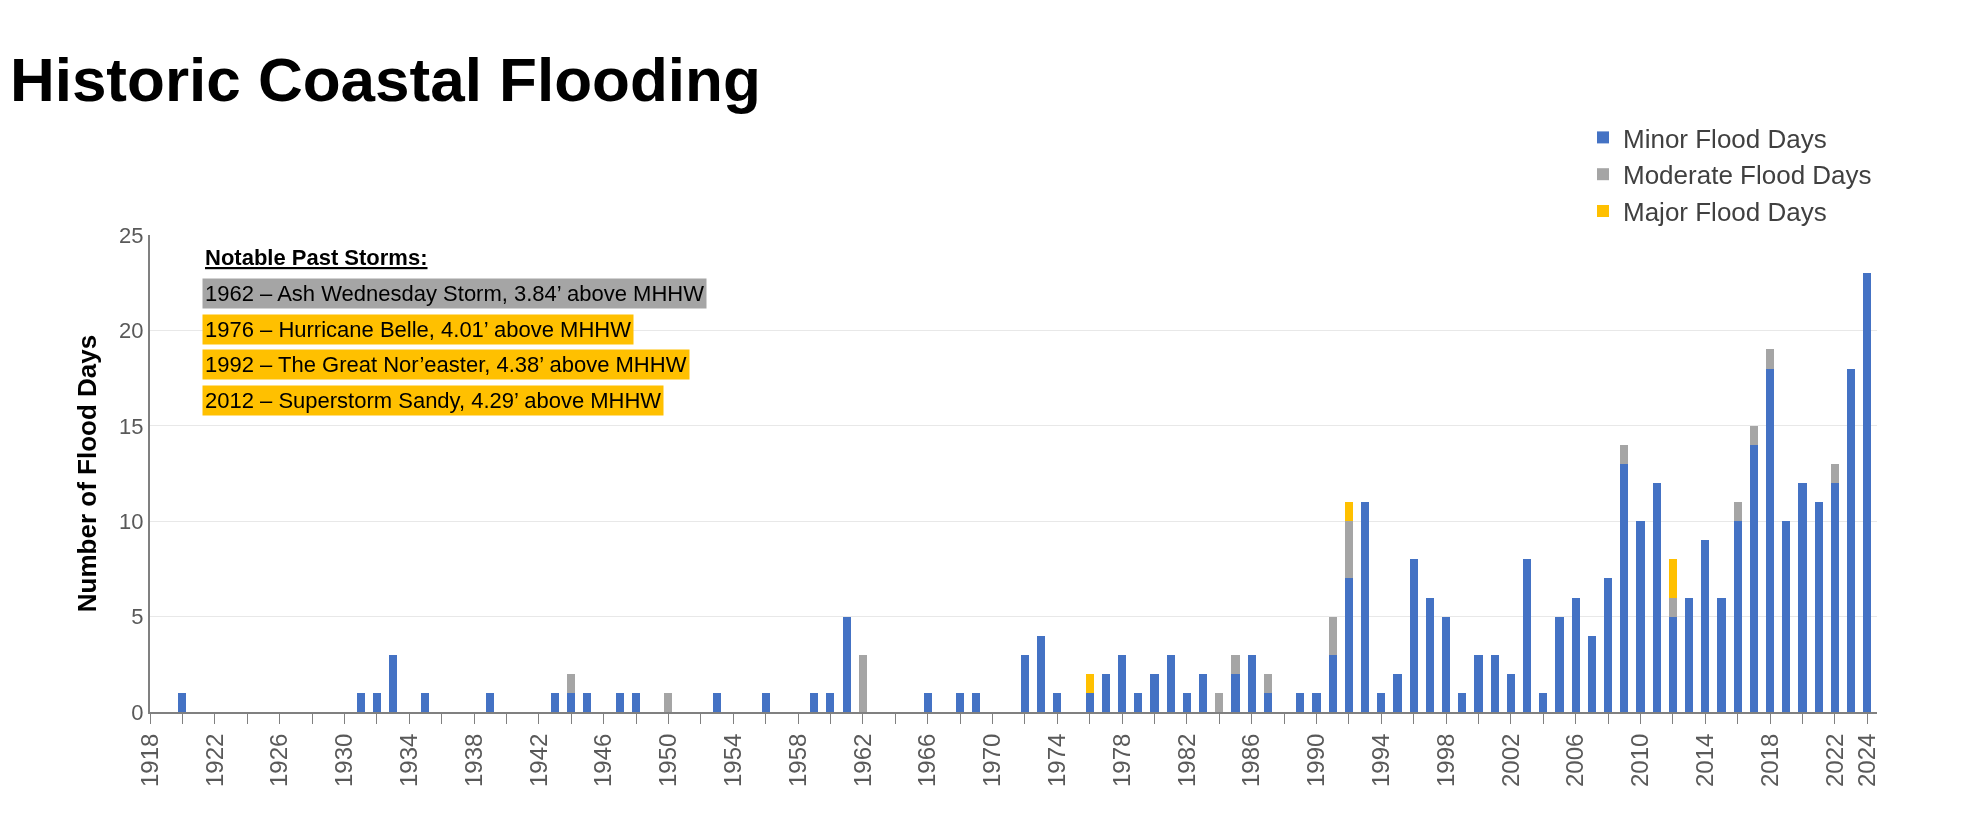 The width and height of the screenshot is (1977, 822). I want to click on y-tick-label: 15, so click(131, 426).